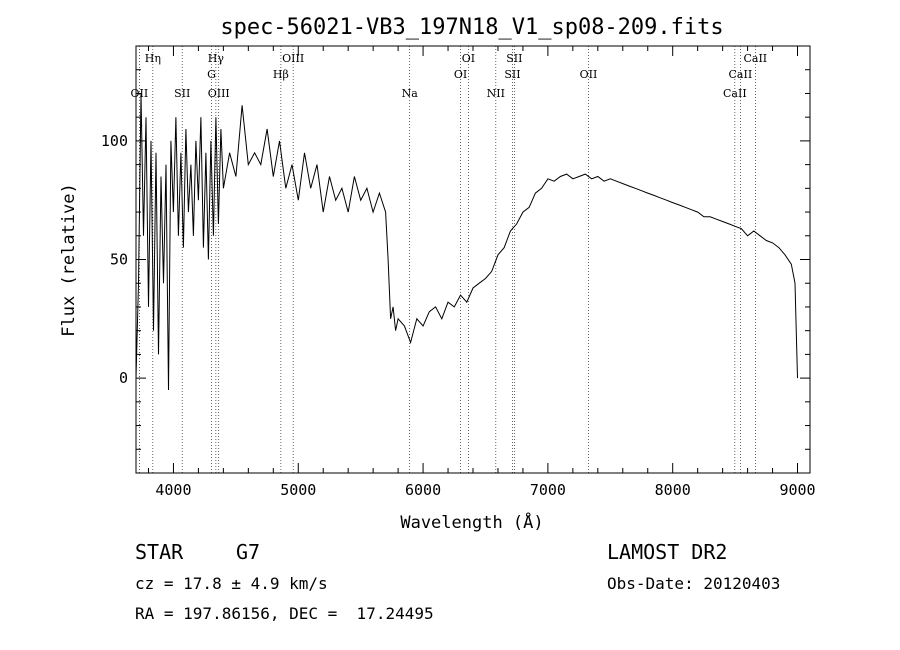 This screenshot has width=900, height=650. What do you see at coordinates (694, 583) in the screenshot?
I see `observation-date: Obs-Date: 20120403` at bounding box center [694, 583].